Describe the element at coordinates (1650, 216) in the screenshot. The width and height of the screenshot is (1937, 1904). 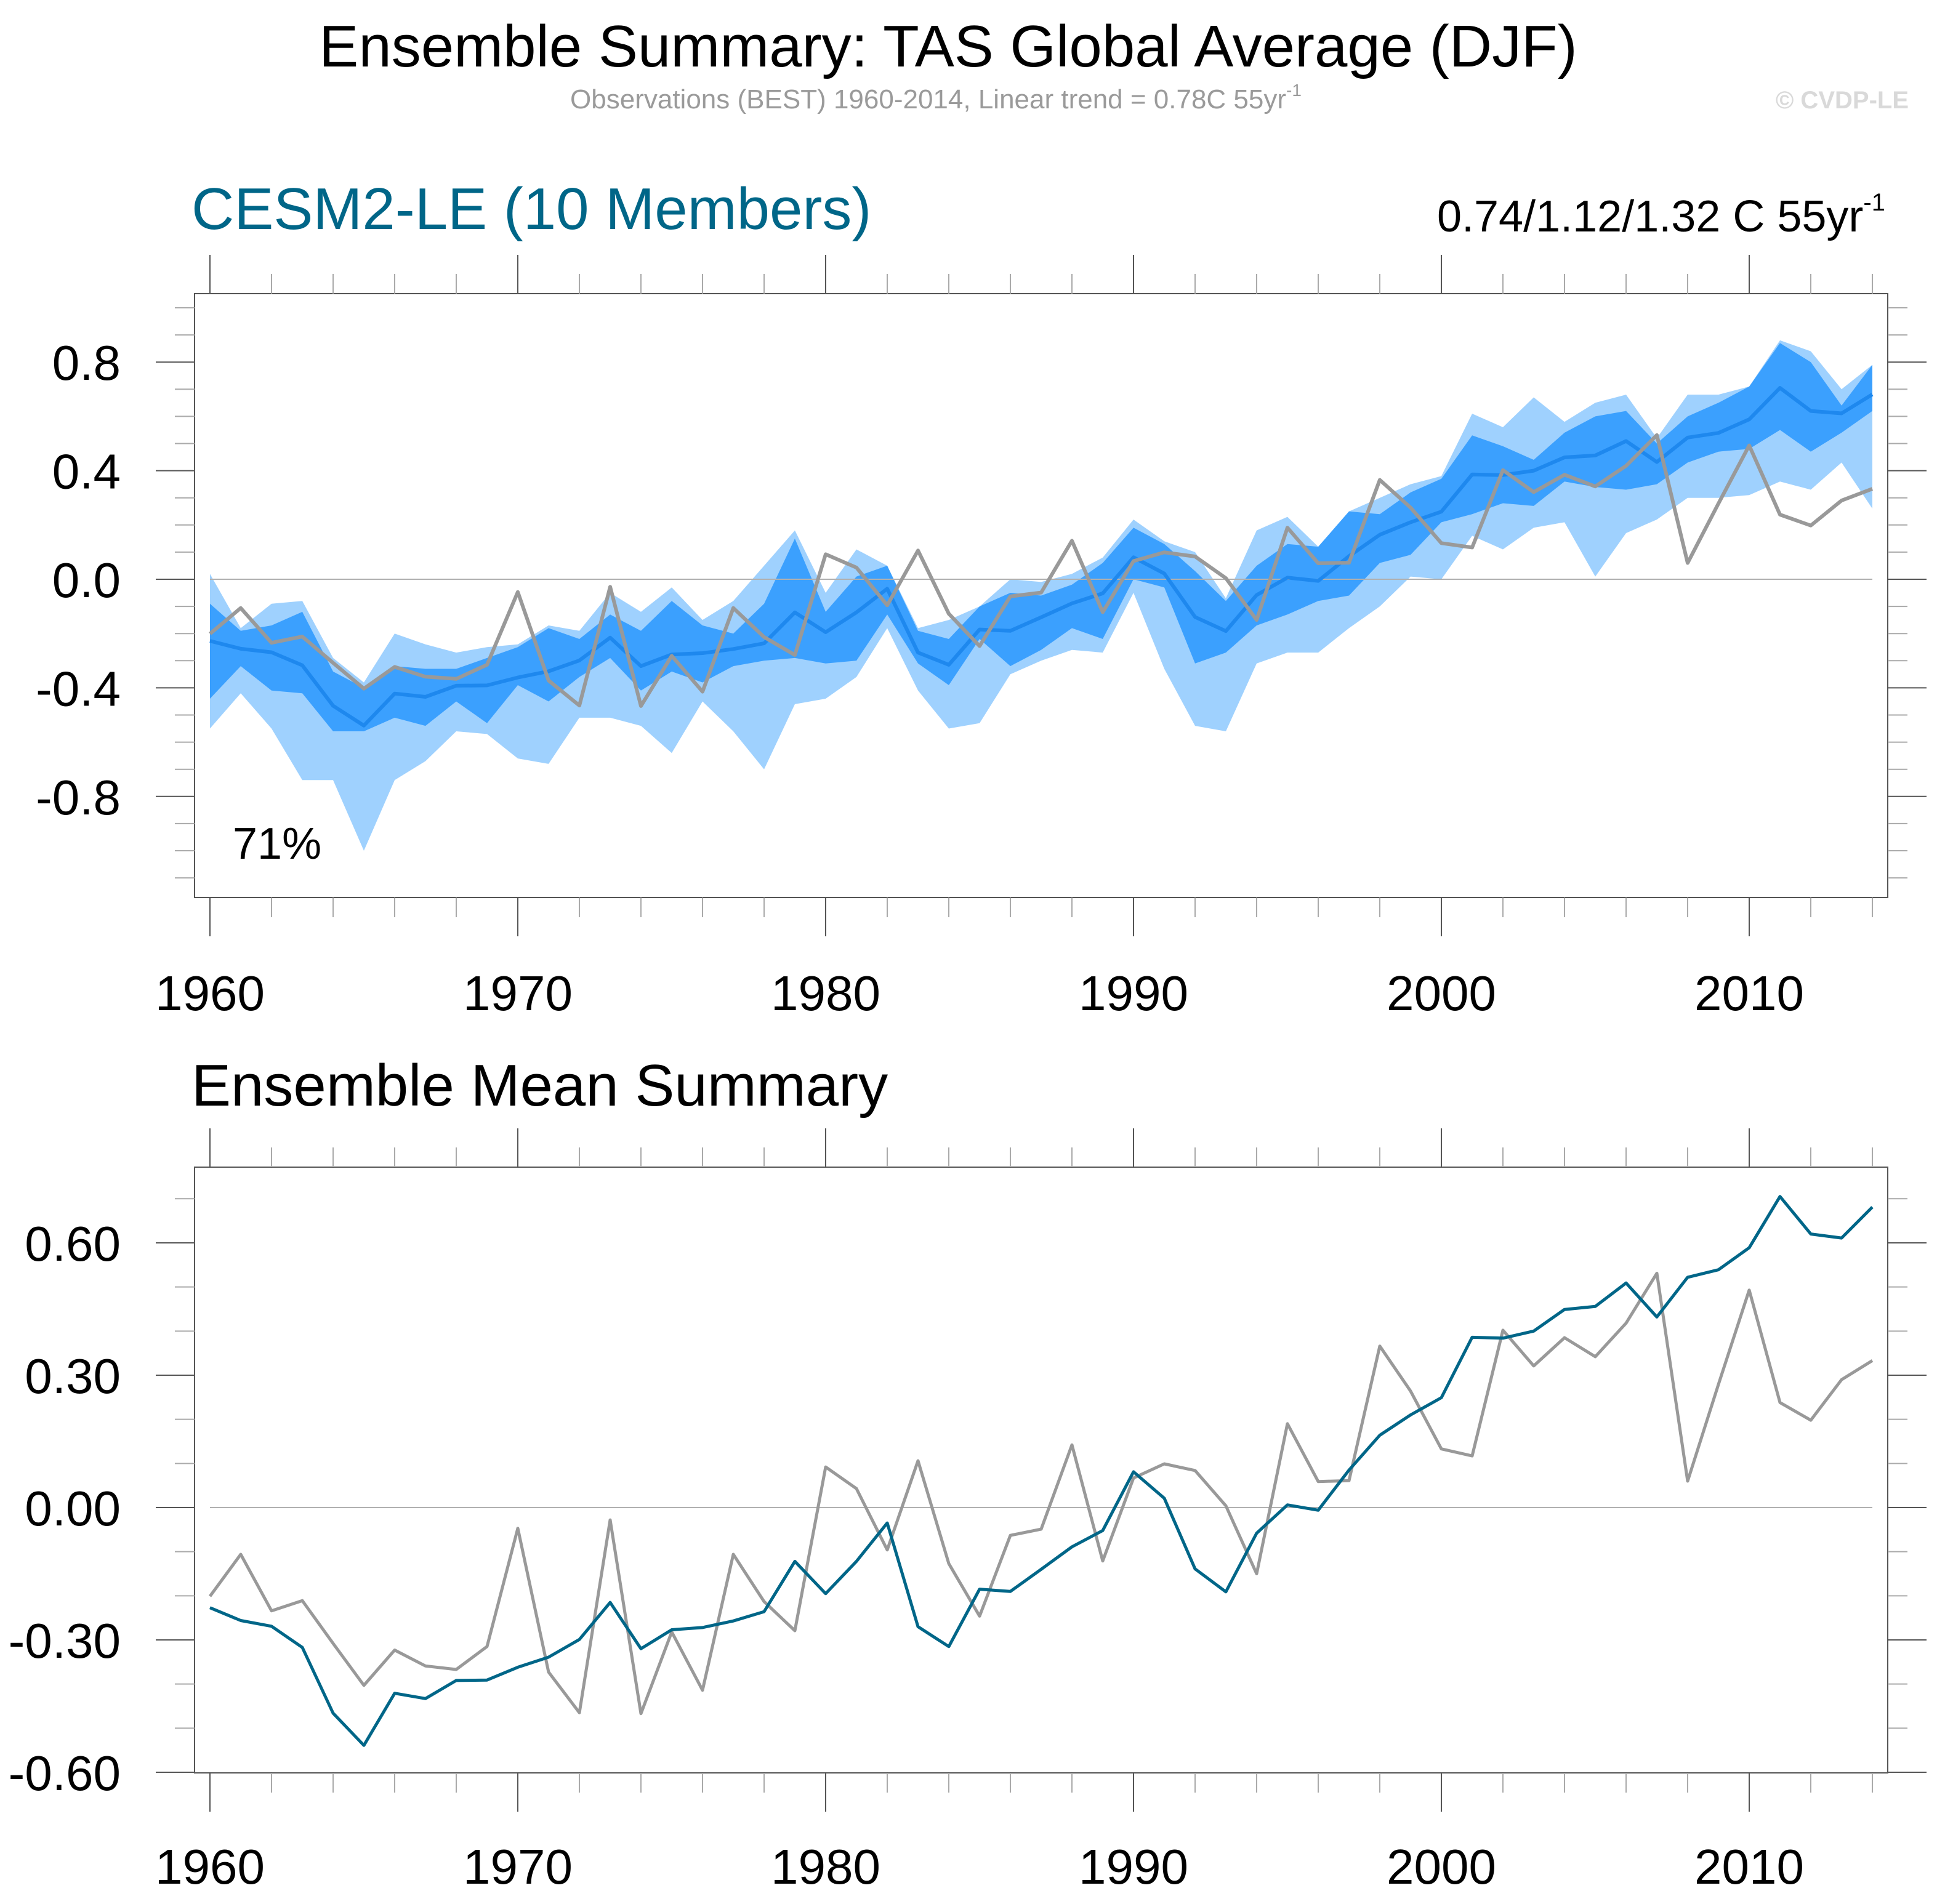
I see `trend-range-text: 0.74/1.12/1.32 C 55yr` at that location.